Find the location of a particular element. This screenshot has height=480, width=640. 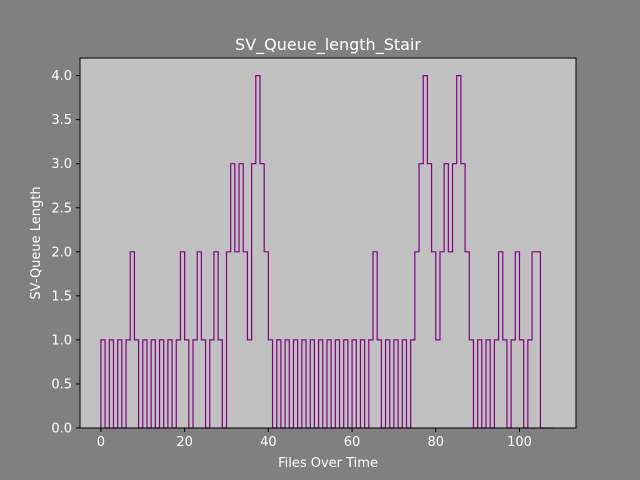

x-tick-label: 0 is located at coordinates (101, 442).